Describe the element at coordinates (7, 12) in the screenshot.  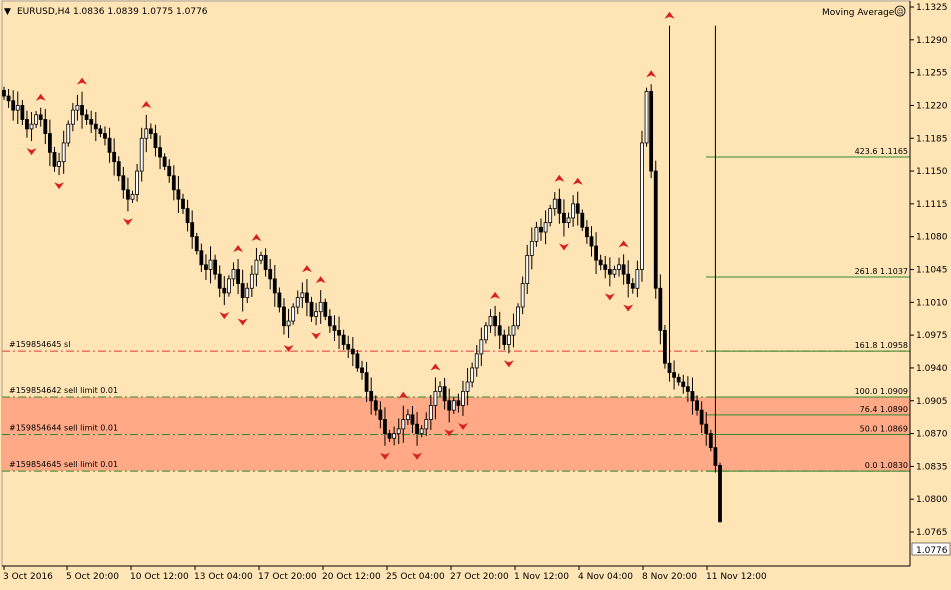
I see `dropdown-icon: ▼` at that location.